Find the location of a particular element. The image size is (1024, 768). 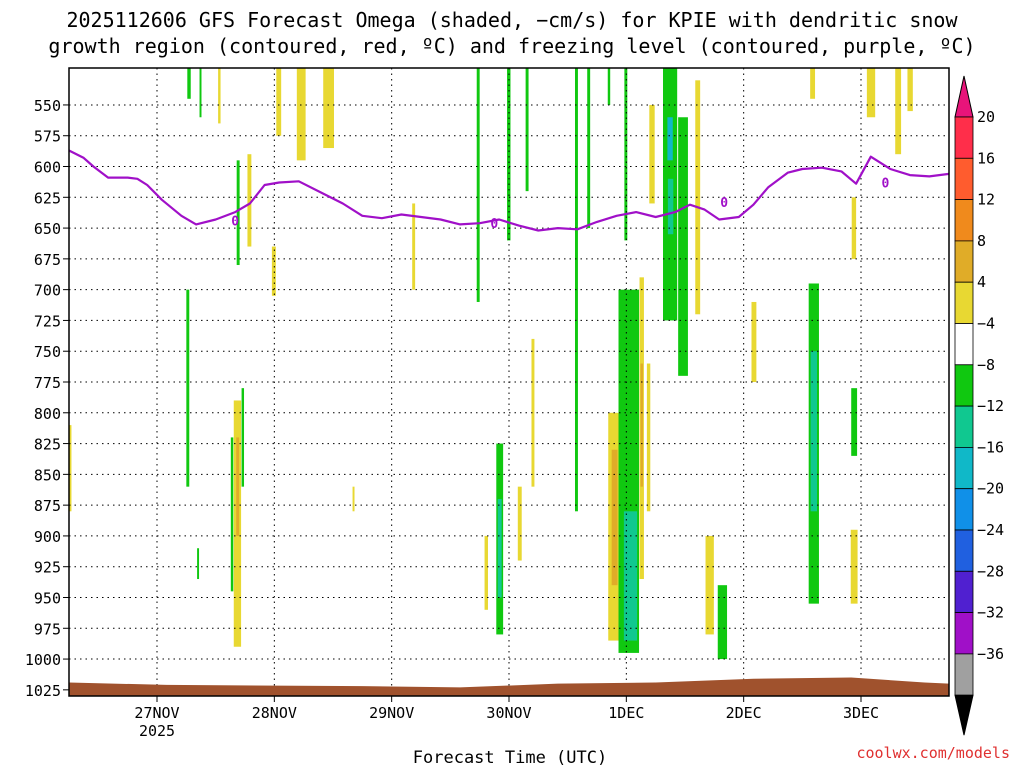

colorbar-label-13: −36 is located at coordinates (990, 654).